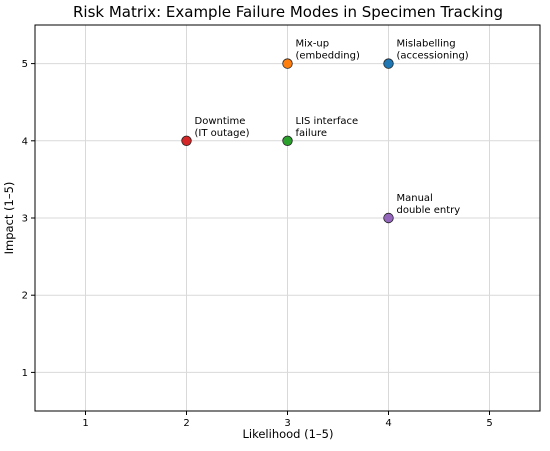  I want to click on y-tick-label: 1, so click(25, 373).